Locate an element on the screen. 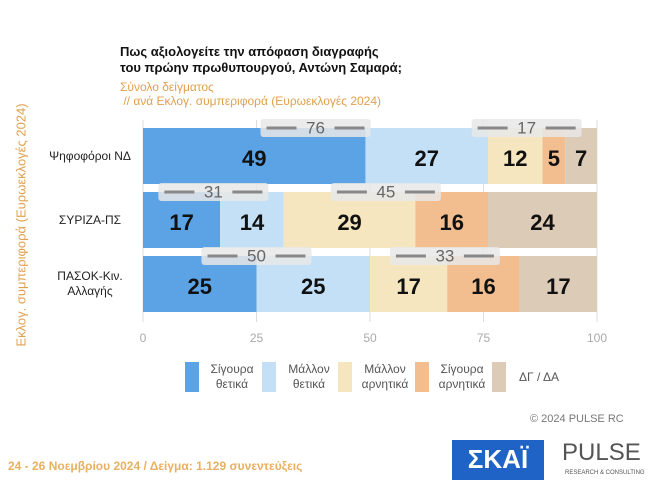 The height and width of the screenshot is (486, 650). title-line: Πως αξιολογείτε την απόφαση διαγραφής is located at coordinates (249, 51).